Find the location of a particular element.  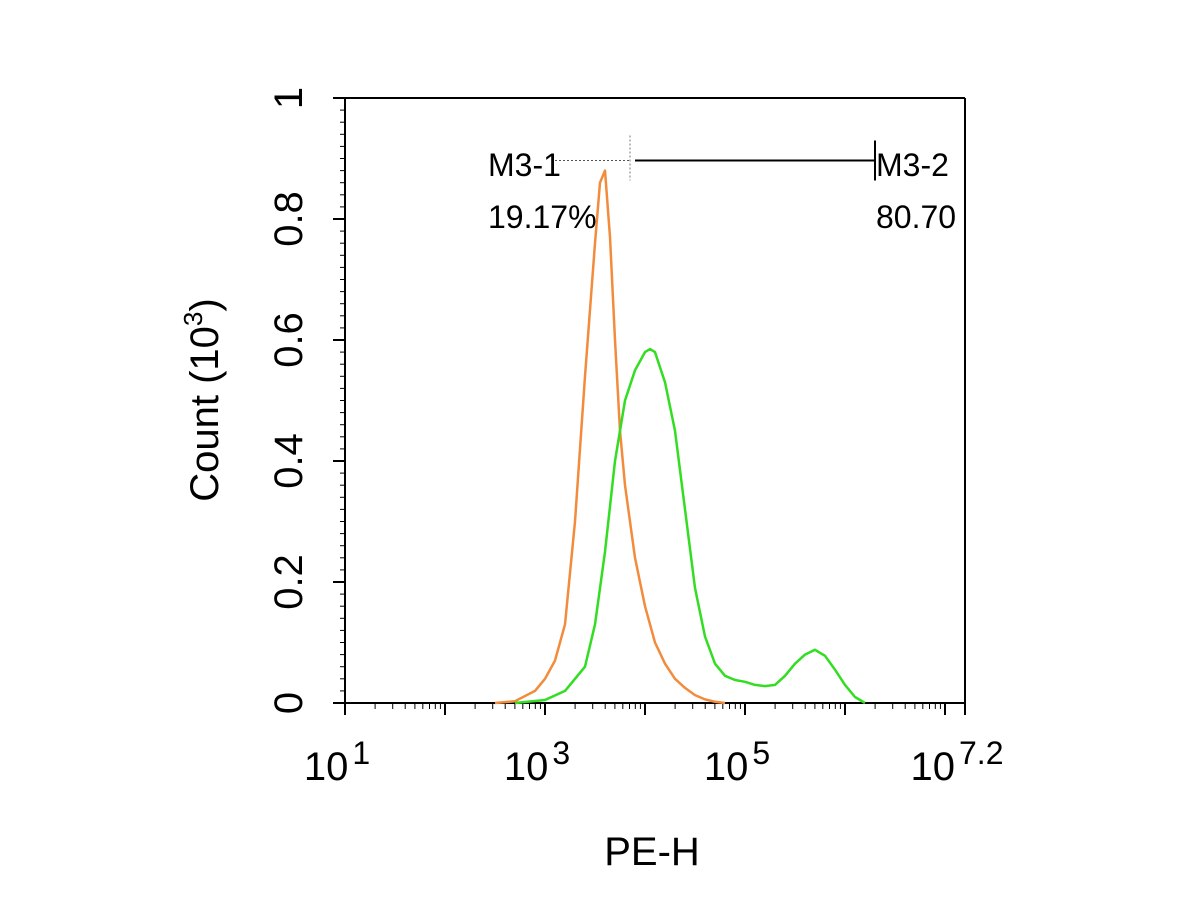

y-tick-label: 0.4 is located at coordinates (289, 461).